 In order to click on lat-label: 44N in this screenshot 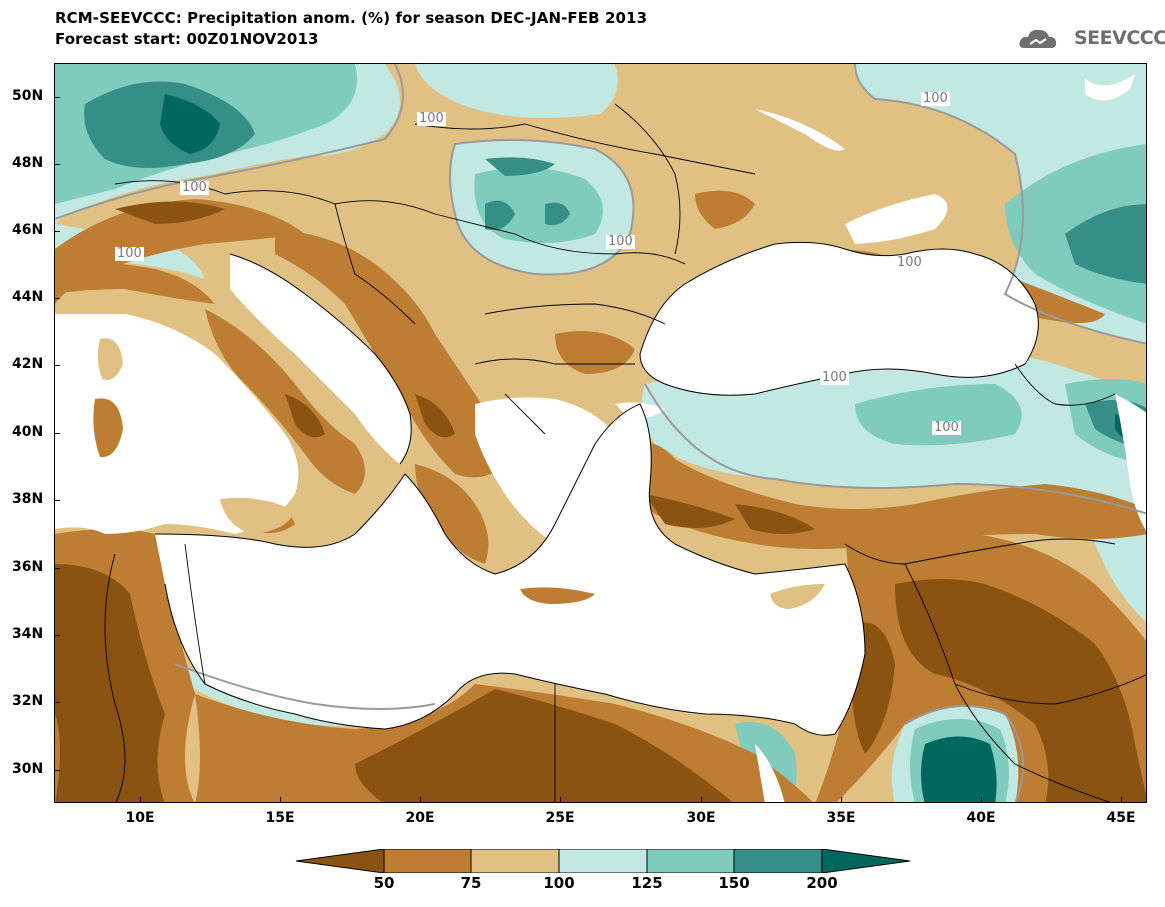, I will do `click(28, 297)`.